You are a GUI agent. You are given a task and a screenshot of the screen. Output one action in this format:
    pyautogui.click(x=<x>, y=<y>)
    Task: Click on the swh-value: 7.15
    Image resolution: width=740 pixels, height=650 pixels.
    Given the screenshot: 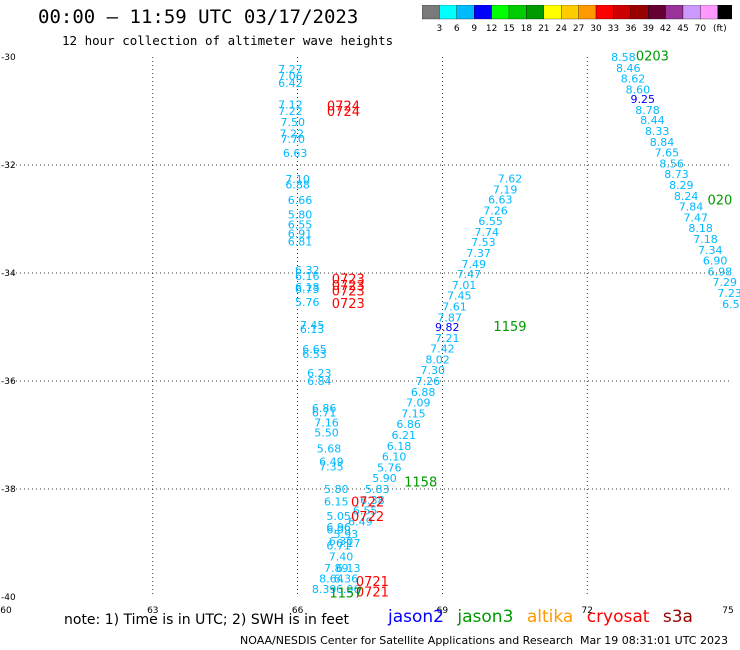 What is the action you would take?
    pyautogui.click(x=413, y=413)
    